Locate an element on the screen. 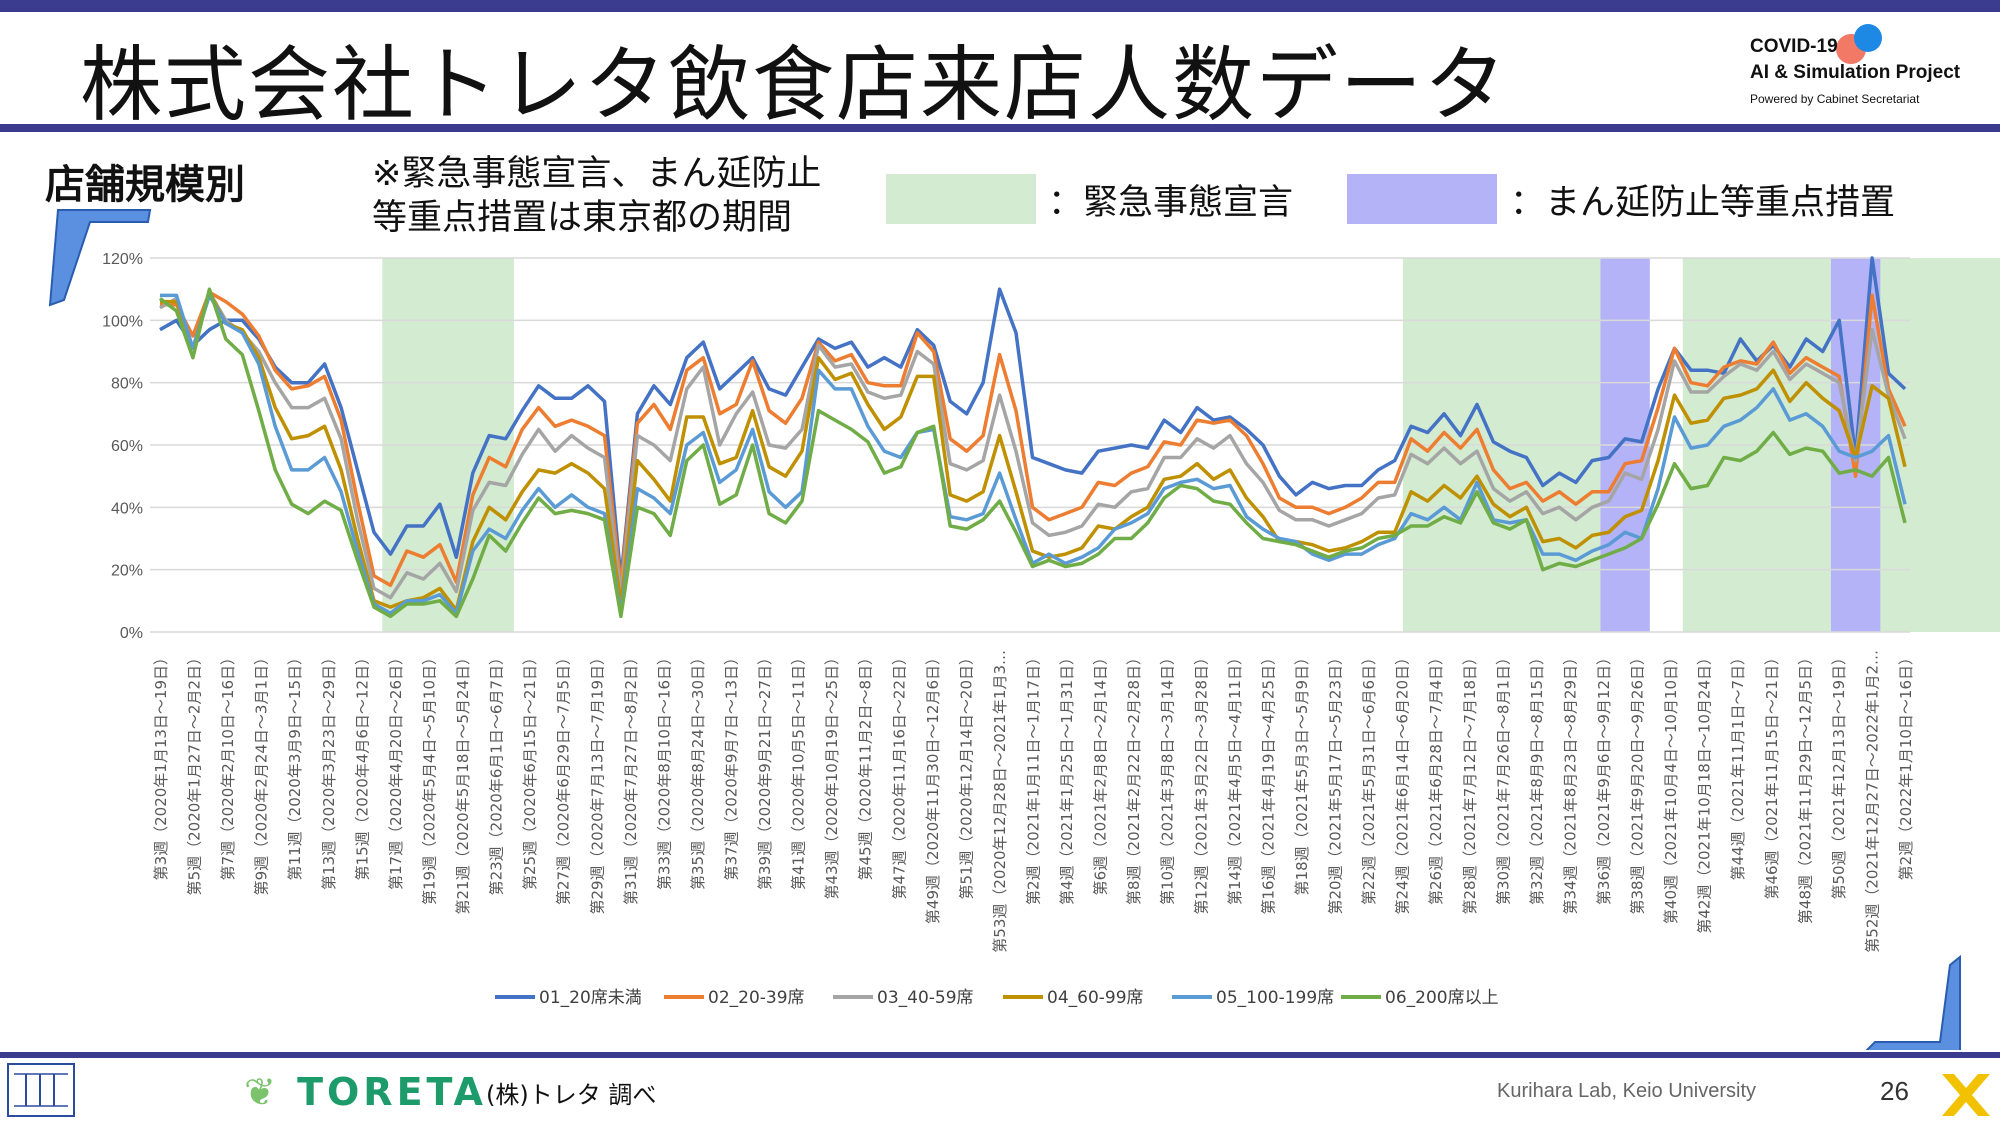  legend-label: 03_40-59席 is located at coordinates (925, 998).